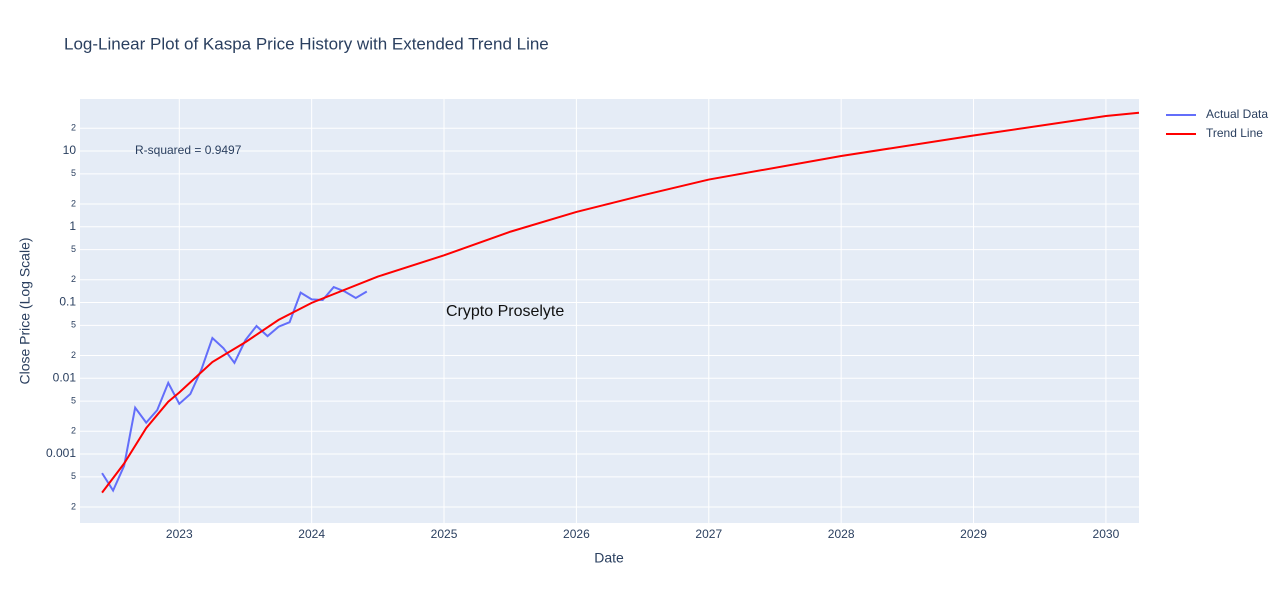  Describe the element at coordinates (25, 310) in the screenshot. I see `y-axis-title: Close Price (Log Scale)` at that location.